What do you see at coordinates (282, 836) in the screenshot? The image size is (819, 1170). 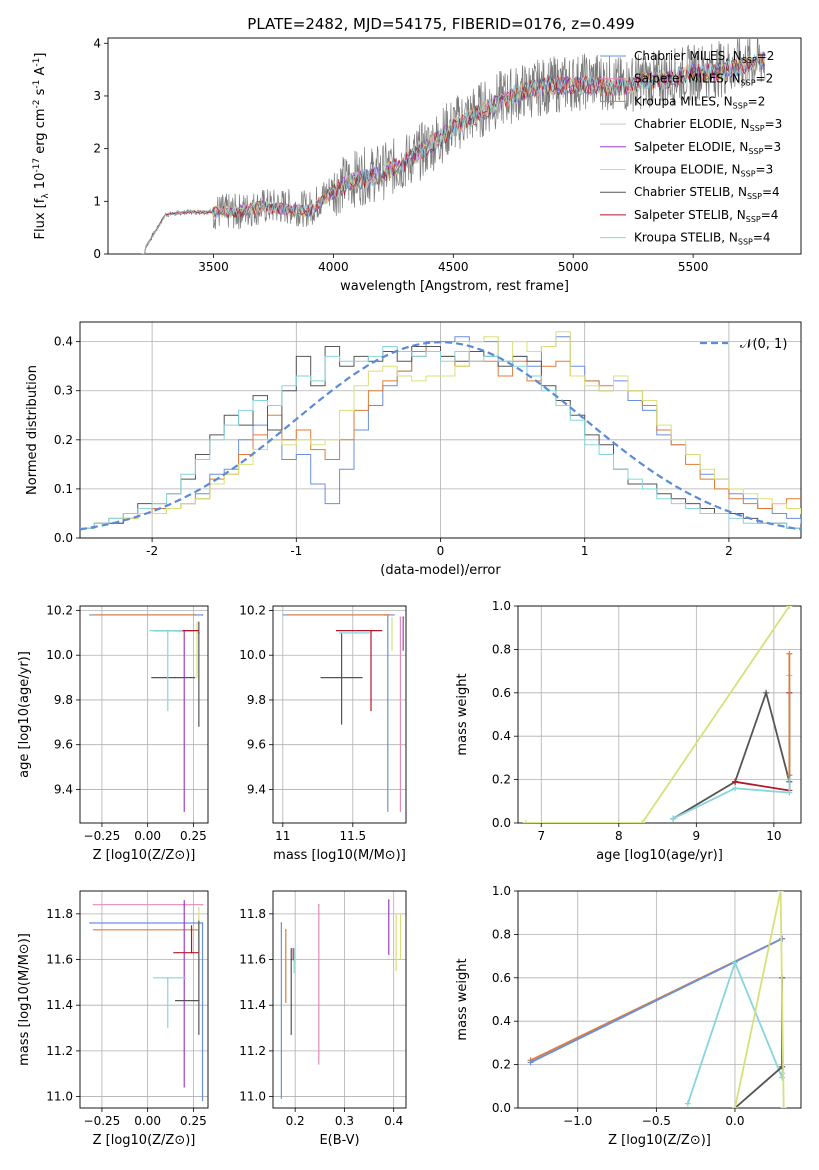 I see `x-tick-label: 11` at bounding box center [282, 836].